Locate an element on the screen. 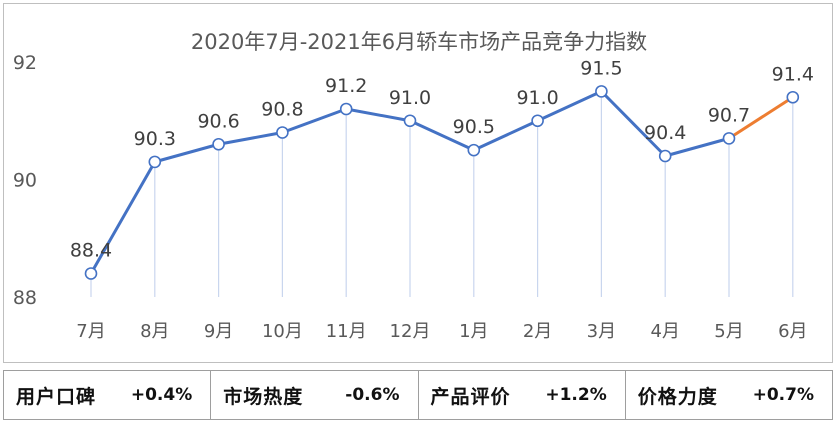 This screenshot has height=424, width=838. series-line-highlight is located at coordinates (761, 117).